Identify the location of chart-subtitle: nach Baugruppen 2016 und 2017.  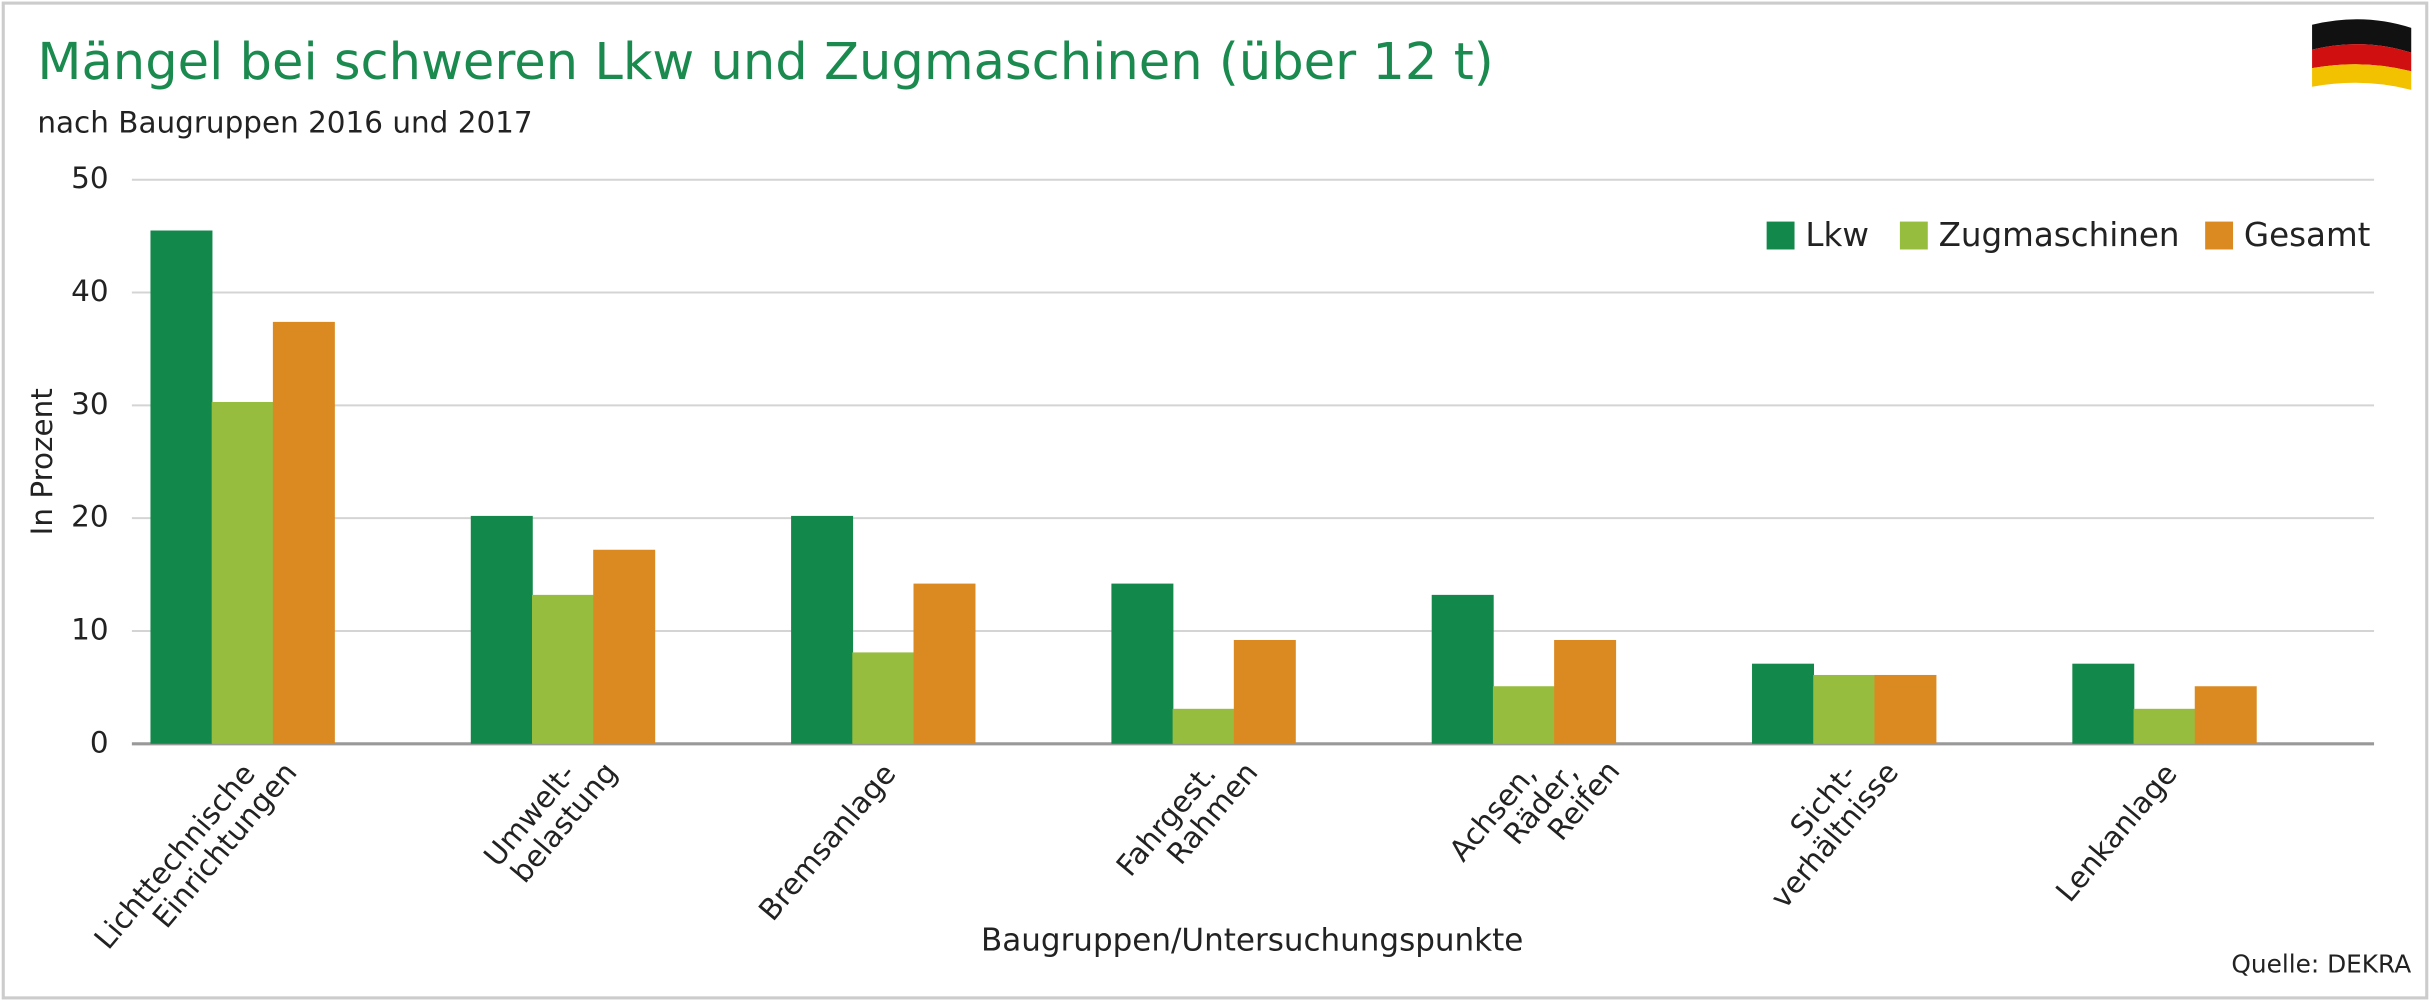
(284, 122).